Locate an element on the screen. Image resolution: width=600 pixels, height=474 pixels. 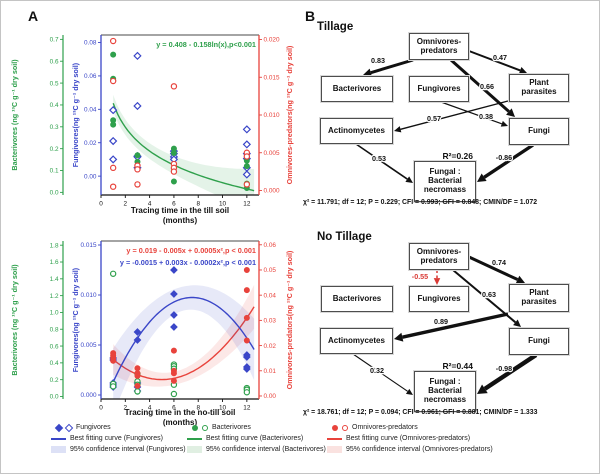
omnivores-curve-swatch is located at coordinates (334, 438).